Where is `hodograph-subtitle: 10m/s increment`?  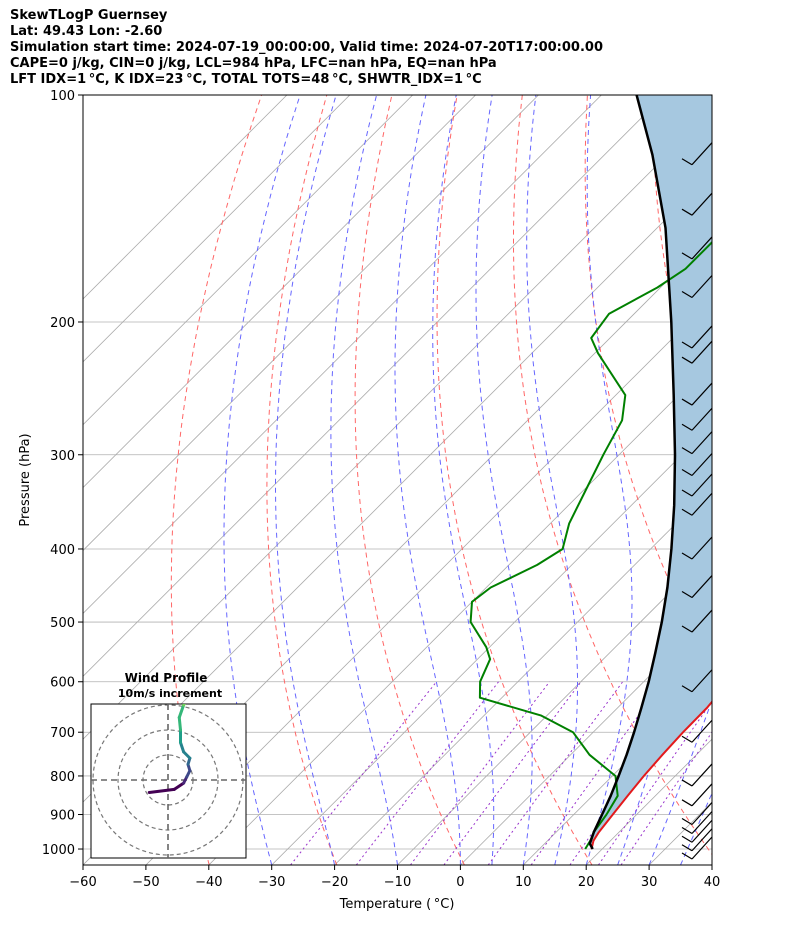
hodograph-subtitle: 10m/s increment is located at coordinates (170, 693).